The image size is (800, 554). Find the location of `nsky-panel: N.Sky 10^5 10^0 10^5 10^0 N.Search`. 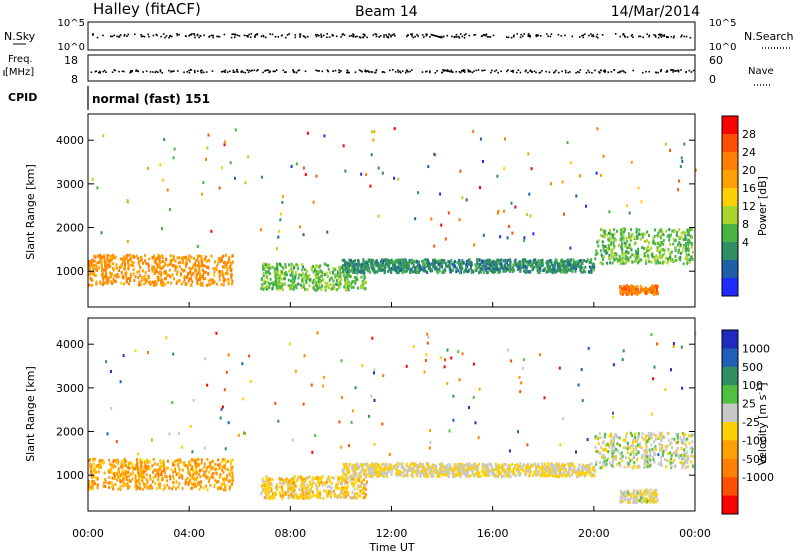

nsky-panel: N.Sky 10^5 10^0 10^5 10^0 N.Search is located at coordinates (399, 35).